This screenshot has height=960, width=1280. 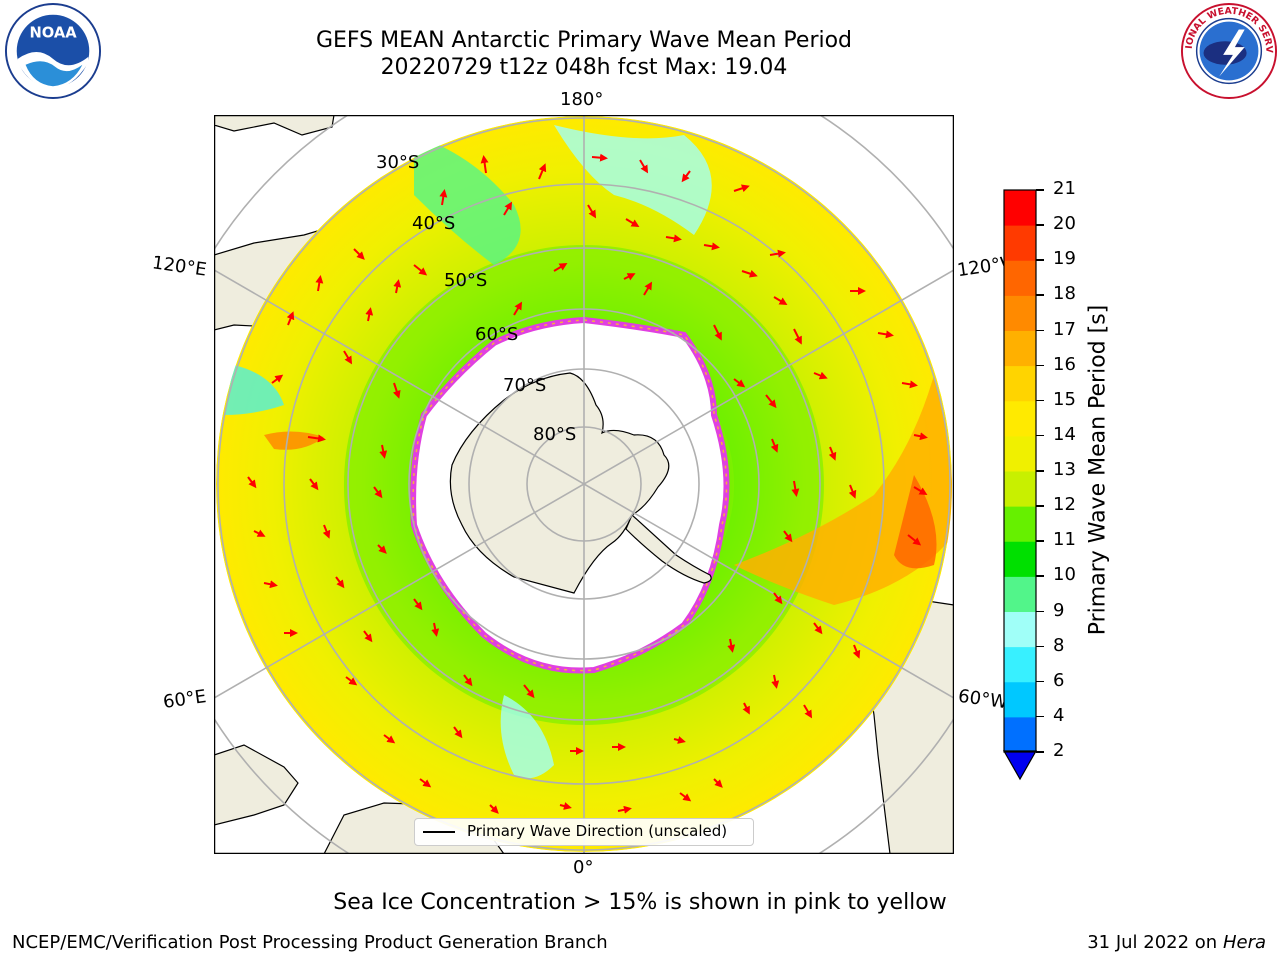 I want to click on lon-label-120e: 120°E, so click(x=179, y=266).